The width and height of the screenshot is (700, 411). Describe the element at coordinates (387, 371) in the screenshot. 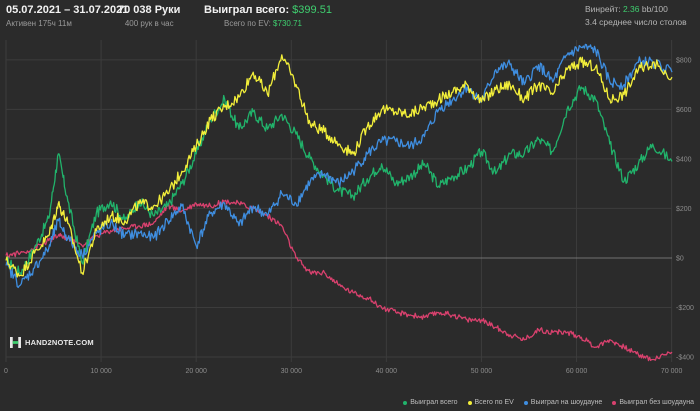

I see `x-tick-label: 40 000` at that location.